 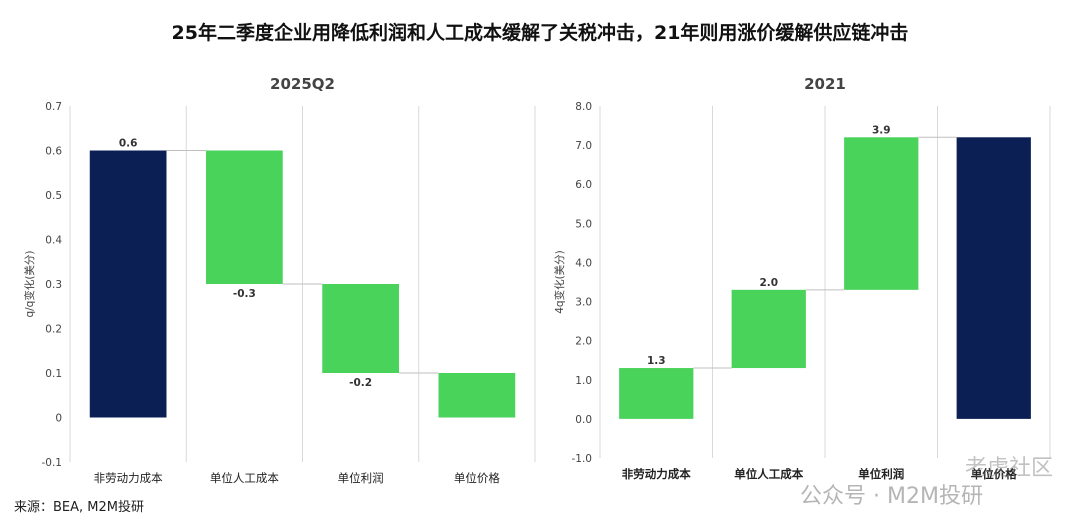 I want to click on y-tick-label: 0.0, so click(x=583, y=420).